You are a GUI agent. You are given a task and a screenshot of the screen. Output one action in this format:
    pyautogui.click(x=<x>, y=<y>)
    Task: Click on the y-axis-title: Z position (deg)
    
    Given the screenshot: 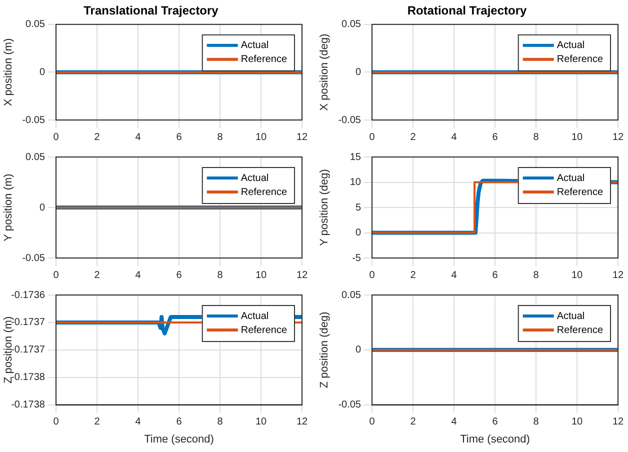 What is the action you would take?
    pyautogui.click(x=324, y=350)
    